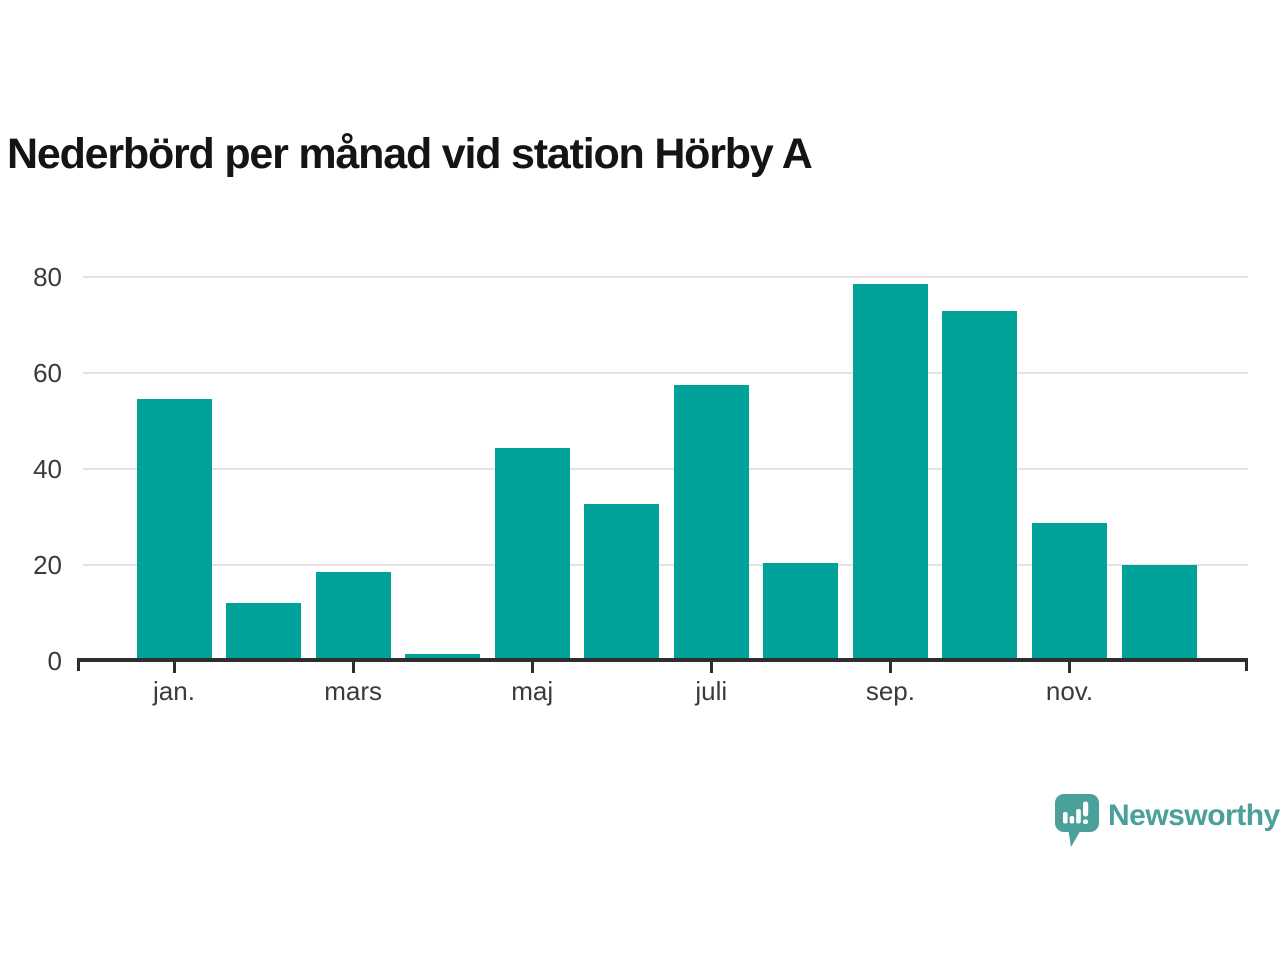  What do you see at coordinates (353, 691) in the screenshot?
I see `x-axis-label: mars` at bounding box center [353, 691].